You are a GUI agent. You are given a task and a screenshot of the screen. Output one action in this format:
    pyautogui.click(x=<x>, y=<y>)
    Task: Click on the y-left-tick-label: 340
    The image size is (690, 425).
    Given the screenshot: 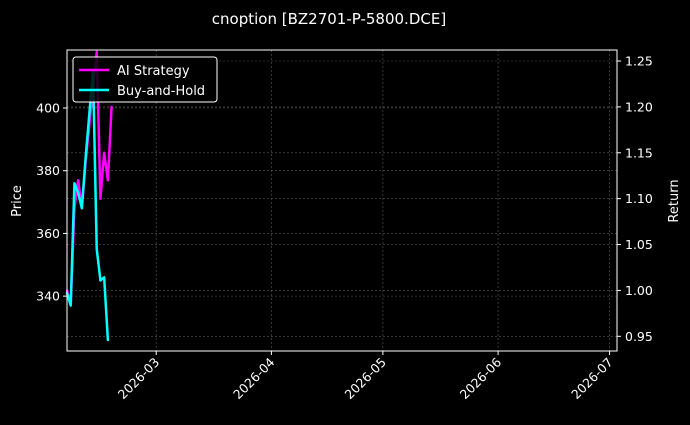 What is the action you would take?
    pyautogui.click(x=48, y=296)
    